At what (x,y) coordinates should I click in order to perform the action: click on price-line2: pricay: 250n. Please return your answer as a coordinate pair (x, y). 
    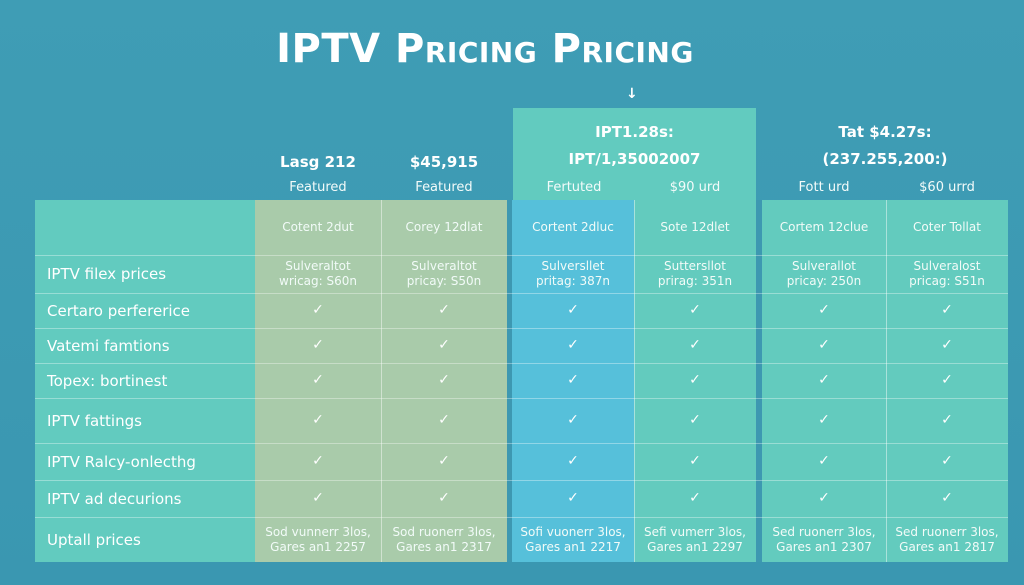
    Looking at the image, I should click on (824, 281).